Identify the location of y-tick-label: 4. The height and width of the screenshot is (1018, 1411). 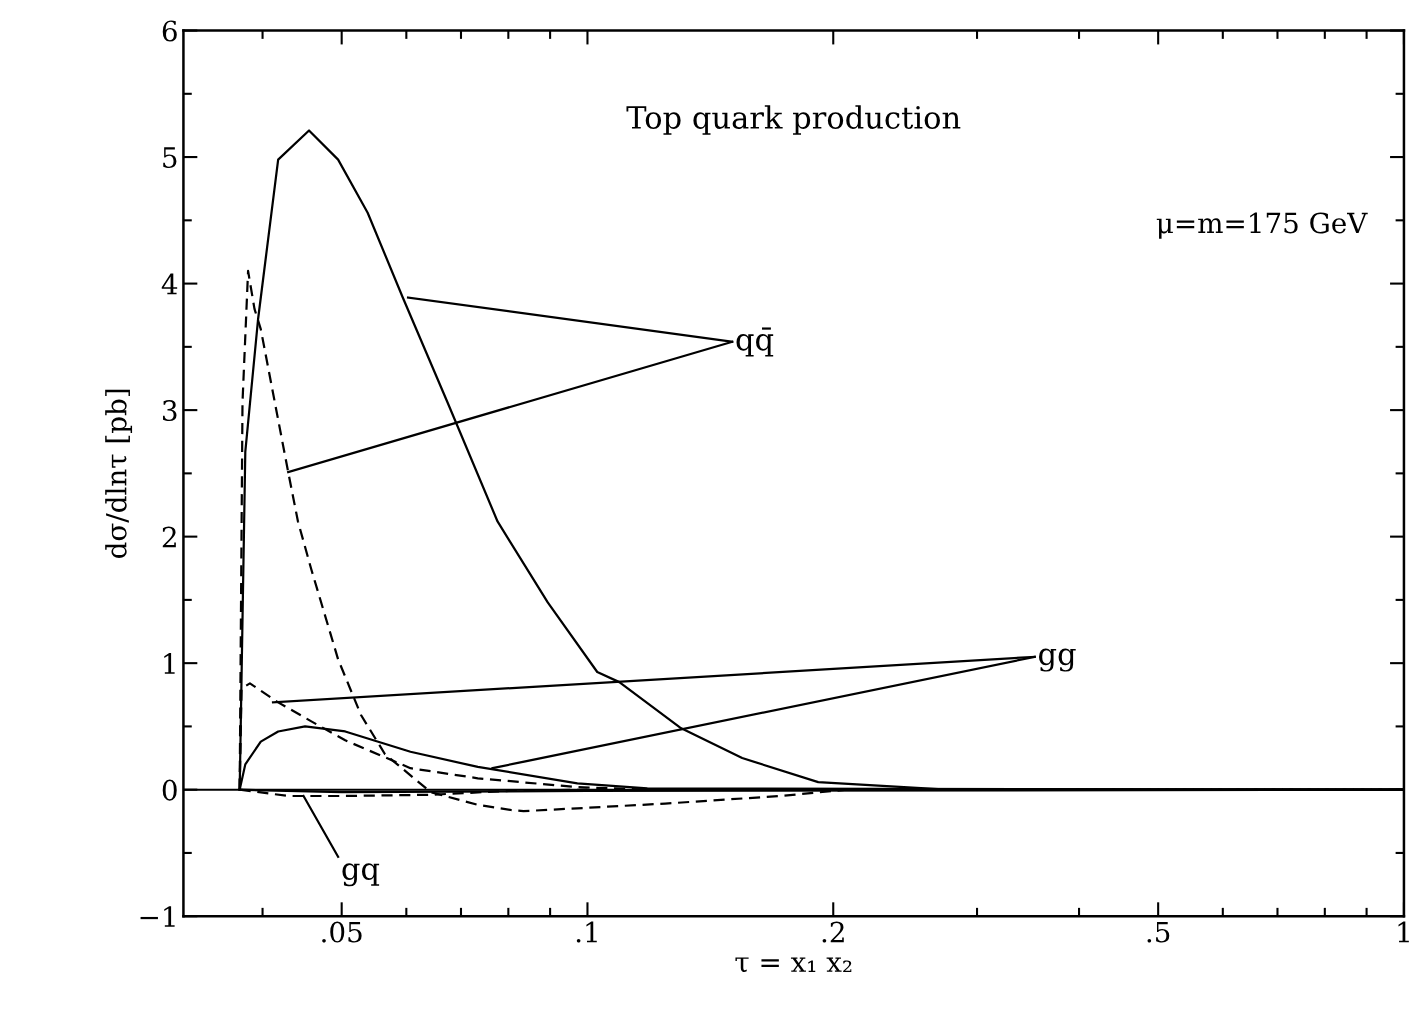
(169, 284).